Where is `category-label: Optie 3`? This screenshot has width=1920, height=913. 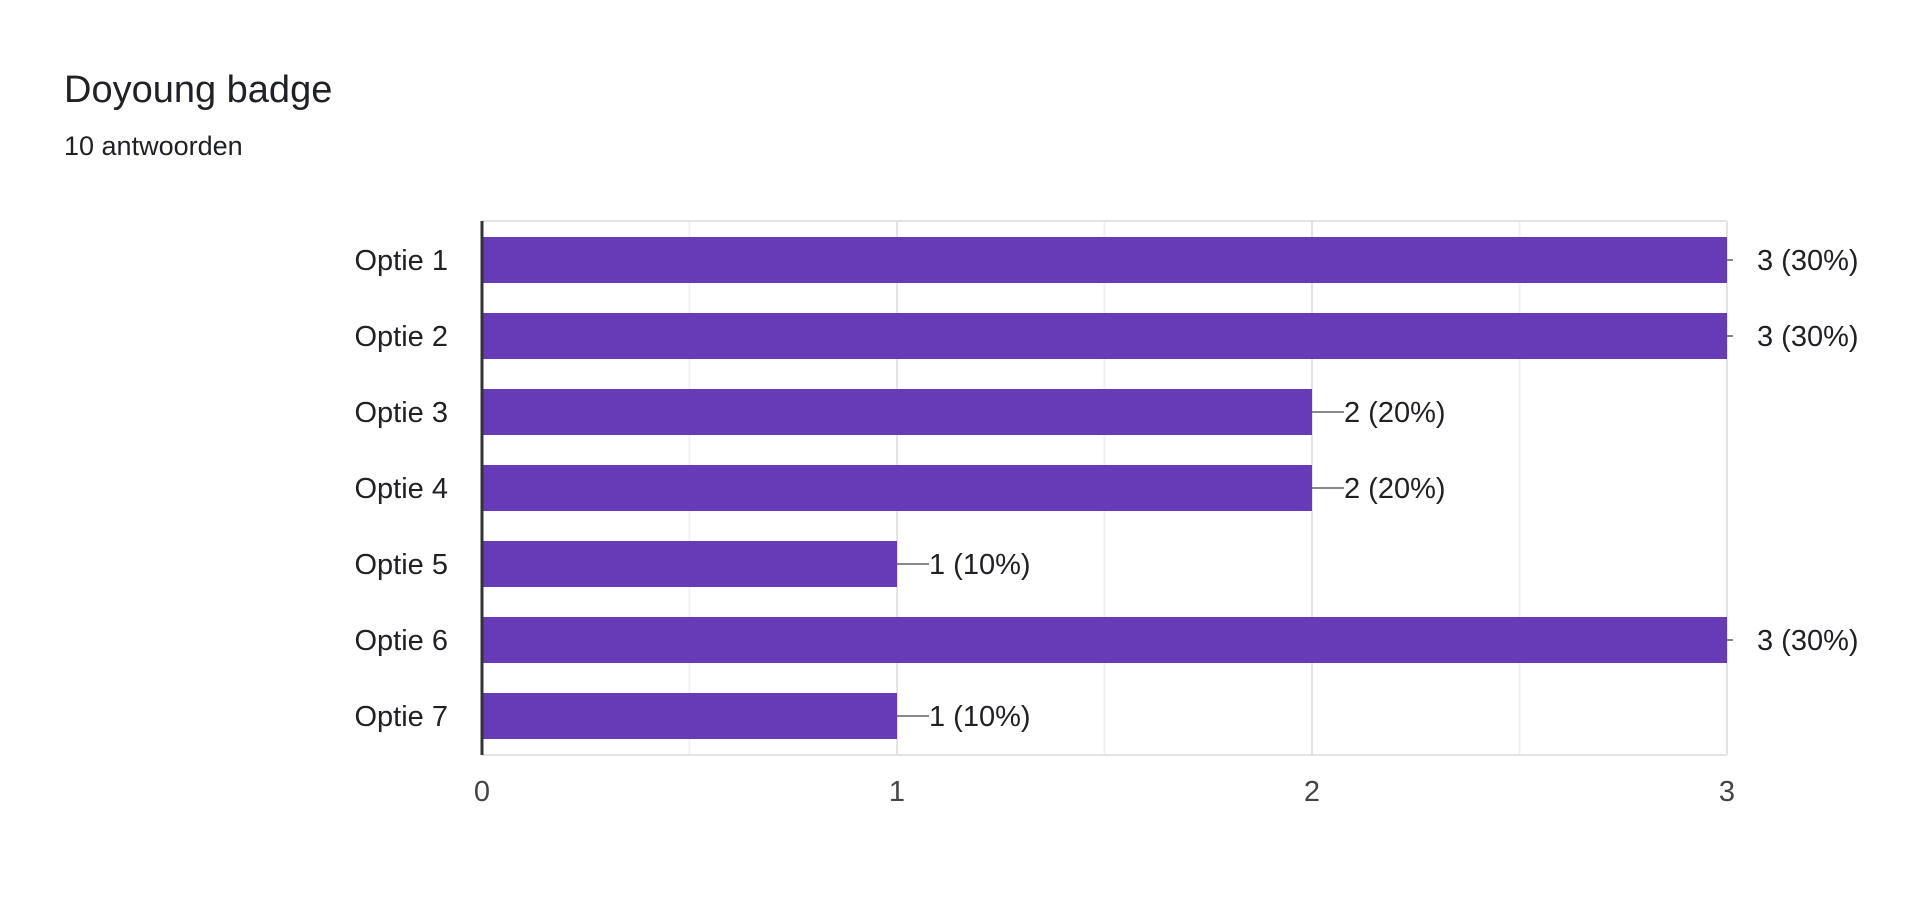
category-label: Optie 3 is located at coordinates (402, 413).